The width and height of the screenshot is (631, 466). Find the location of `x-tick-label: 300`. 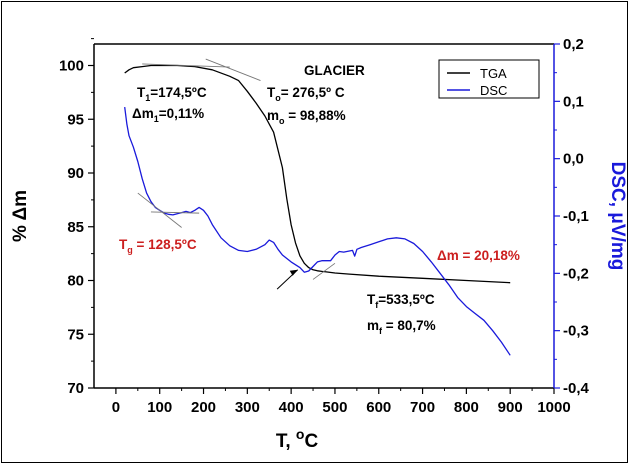

x-tick-label: 300 is located at coordinates (247, 407).